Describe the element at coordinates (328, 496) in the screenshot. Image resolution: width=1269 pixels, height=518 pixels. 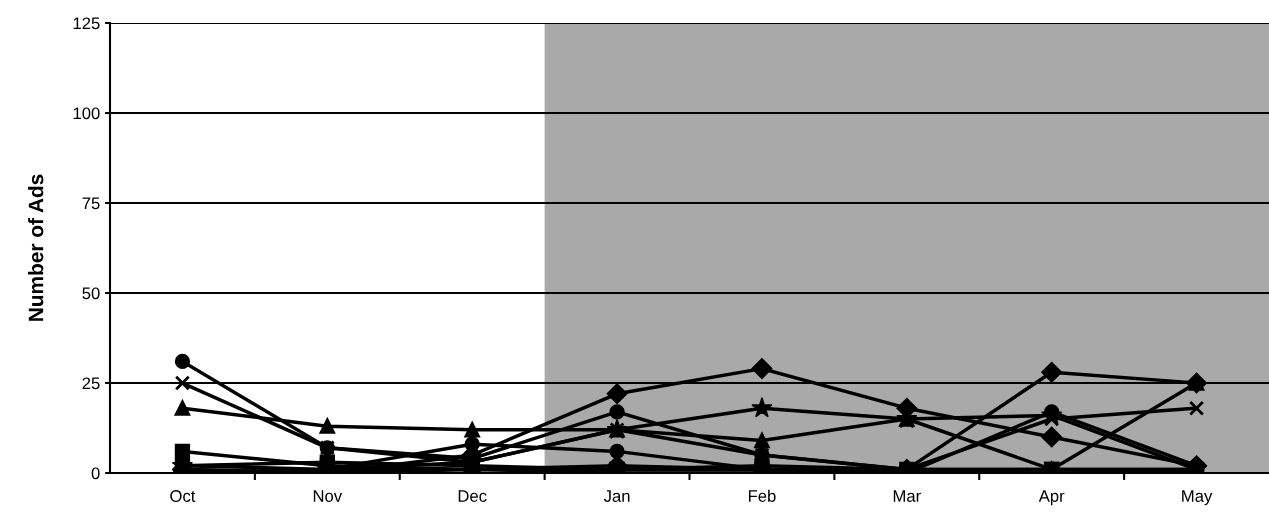
I see `x-tick-label: Nov` at that location.